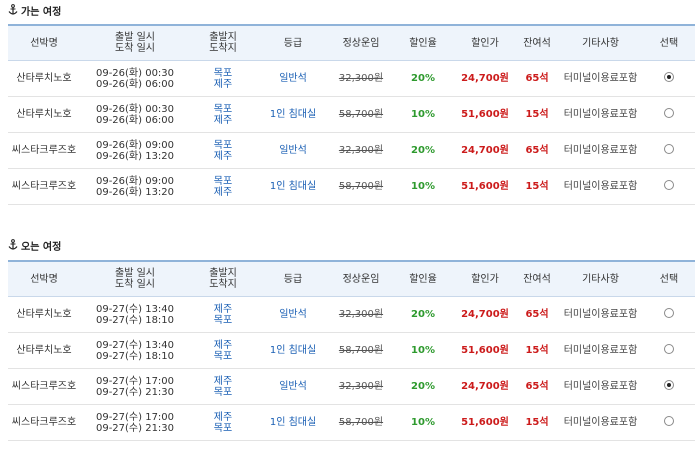 The height and width of the screenshot is (452, 700). What do you see at coordinates (135, 84) in the screenshot?
I see `arrive-datetime: 09-26(화) 06:00` at bounding box center [135, 84].